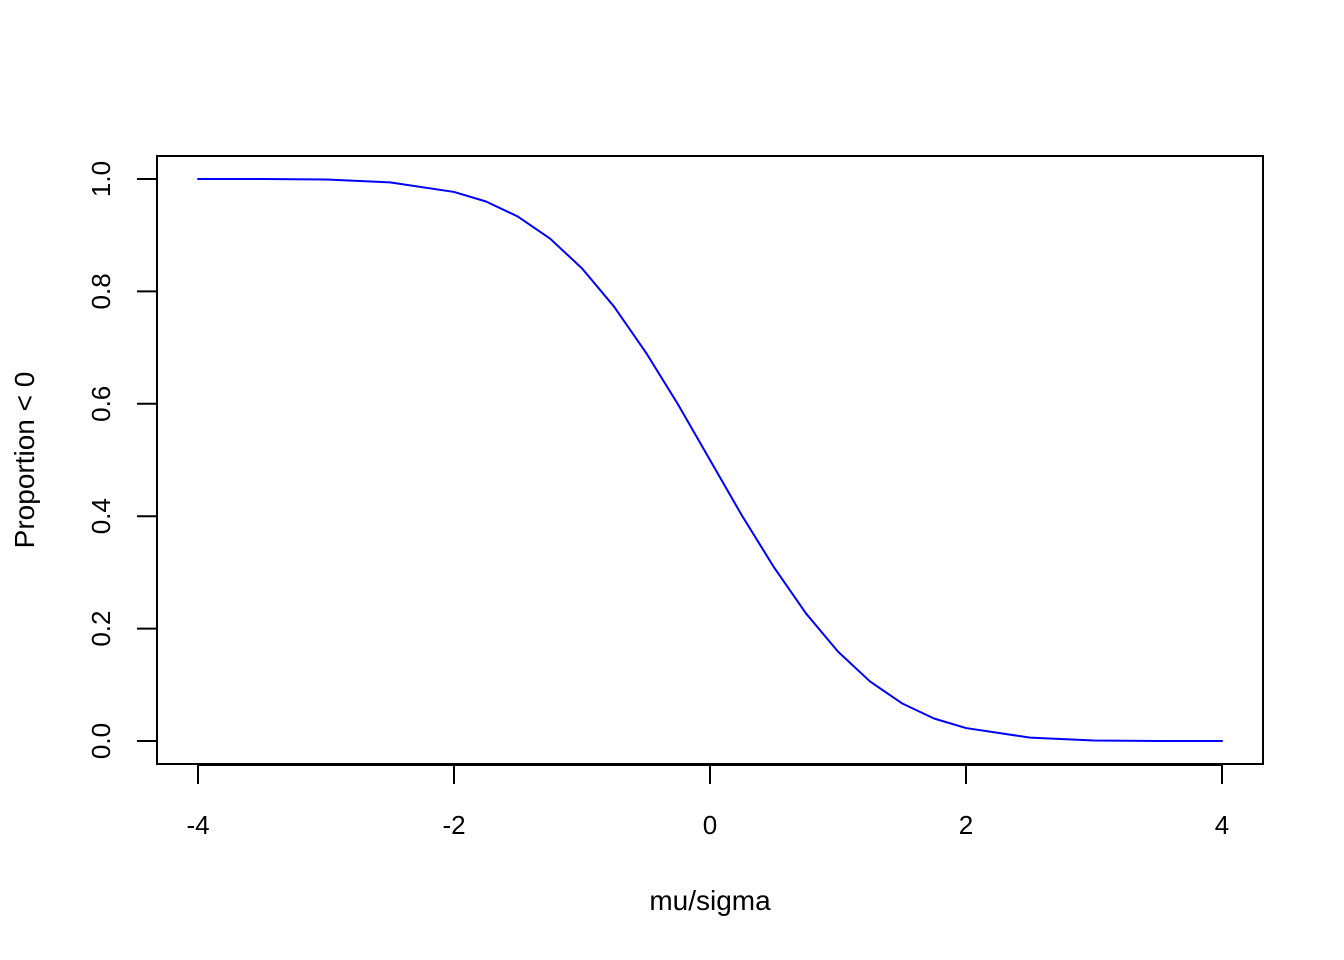  I want to click on y-tick-label: 0.0, so click(101, 741).